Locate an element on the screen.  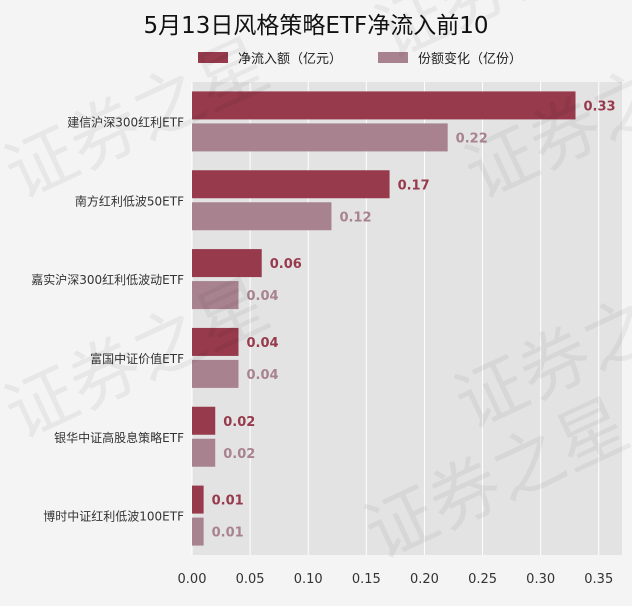
x-tick-label: 0.10 is located at coordinates (308, 579).